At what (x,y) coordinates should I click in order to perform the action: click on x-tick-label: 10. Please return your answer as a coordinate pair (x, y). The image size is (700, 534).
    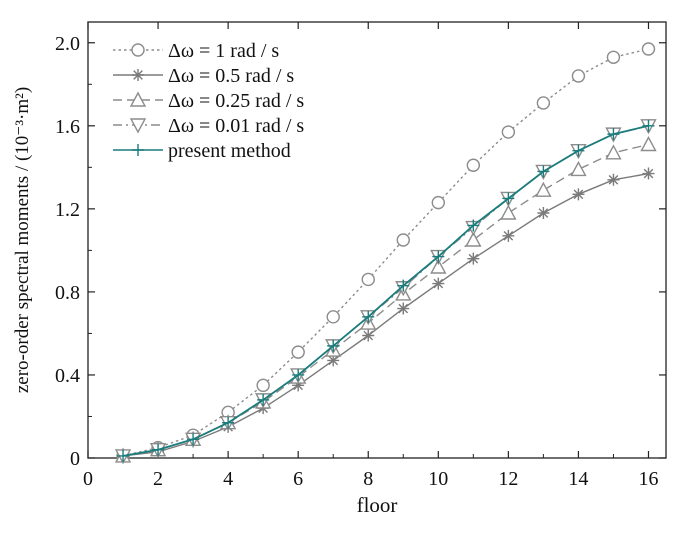
    Looking at the image, I should click on (438, 479).